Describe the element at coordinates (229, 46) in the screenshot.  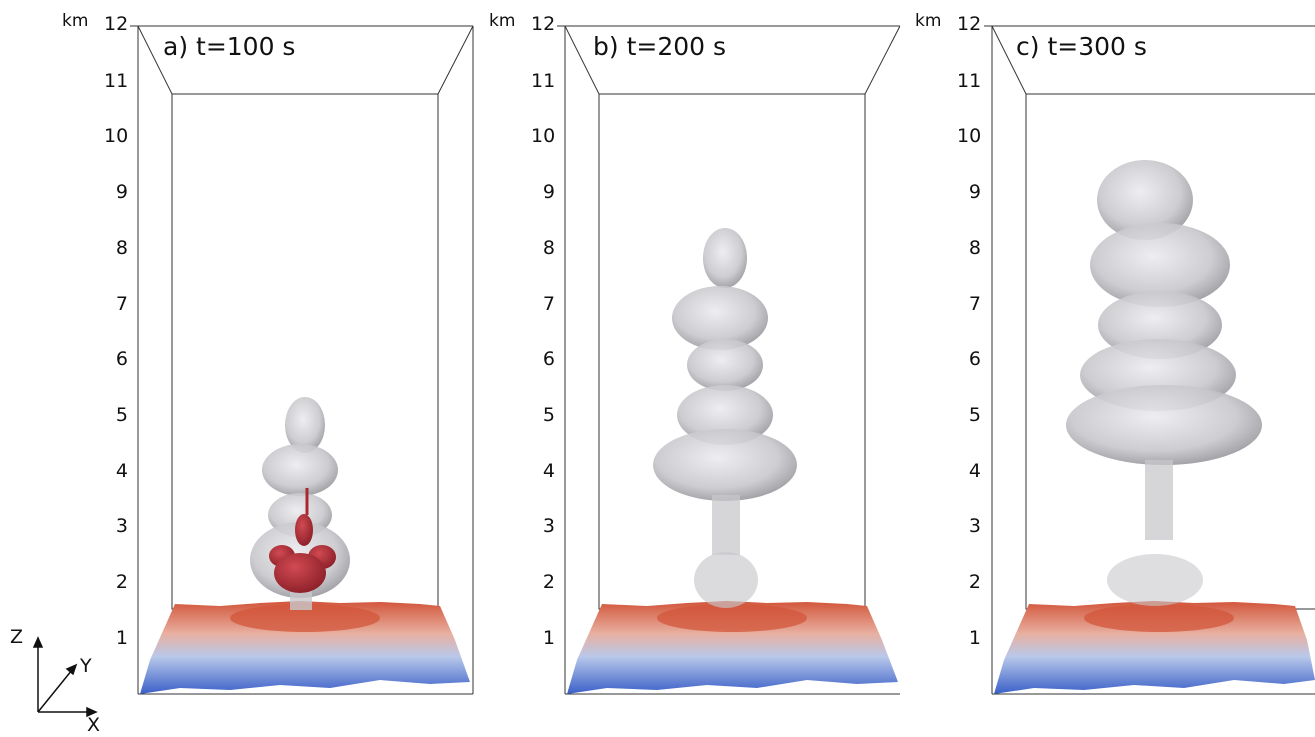
I see `panel-title-a: a) t=100 s` at that location.